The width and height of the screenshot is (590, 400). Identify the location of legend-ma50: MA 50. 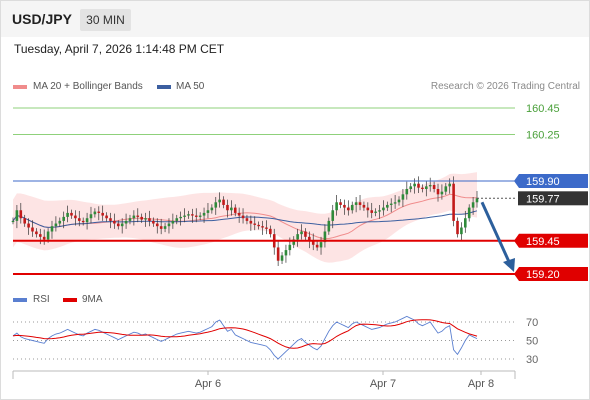
(190, 86).